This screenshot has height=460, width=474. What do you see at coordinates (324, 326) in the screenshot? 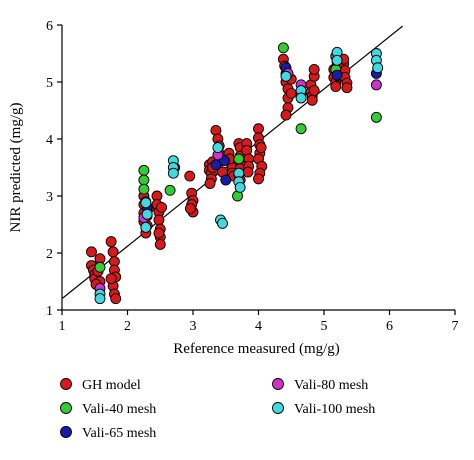
I see `x-tick-label: 5` at bounding box center [324, 326].